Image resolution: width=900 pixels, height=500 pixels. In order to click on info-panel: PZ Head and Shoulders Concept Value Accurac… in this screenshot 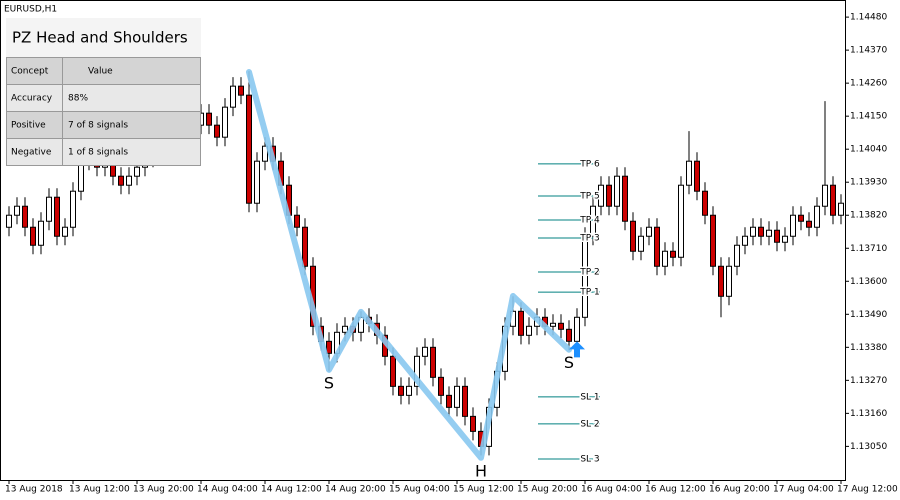, I will do `click(103, 92)`.